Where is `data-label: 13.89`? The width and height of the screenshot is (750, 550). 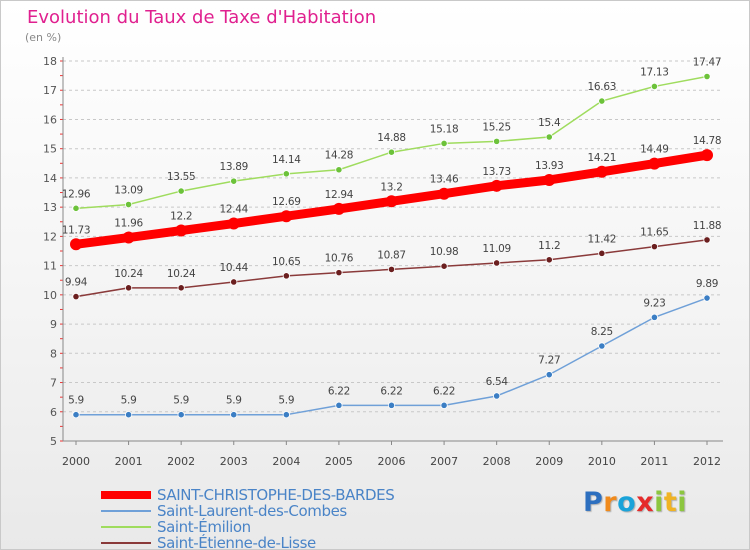 data-label: 13.89 is located at coordinates (233, 167).